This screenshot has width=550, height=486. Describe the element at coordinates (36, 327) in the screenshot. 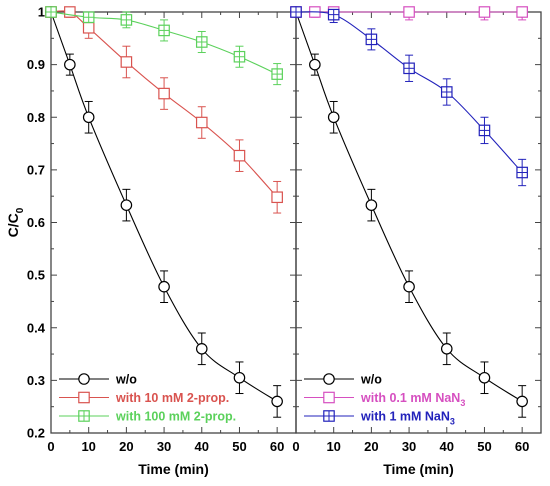

I see `y-tick-label: 0.4` at that location.